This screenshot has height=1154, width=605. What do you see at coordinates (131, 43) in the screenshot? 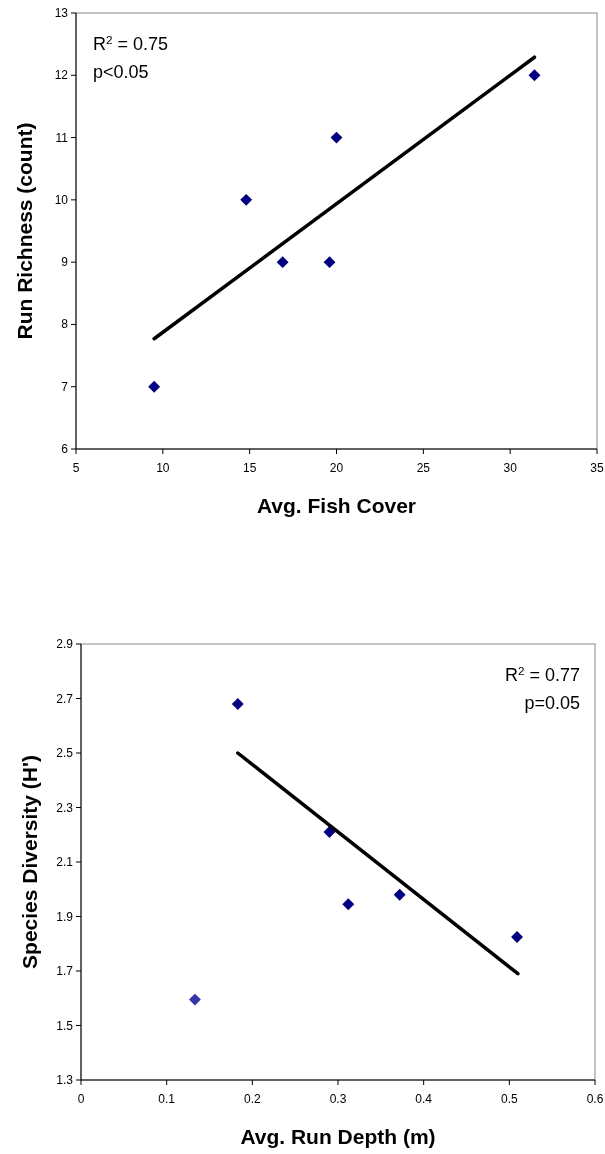
I see `annotation: R$^{2}$ = 0.75` at bounding box center [131, 43].